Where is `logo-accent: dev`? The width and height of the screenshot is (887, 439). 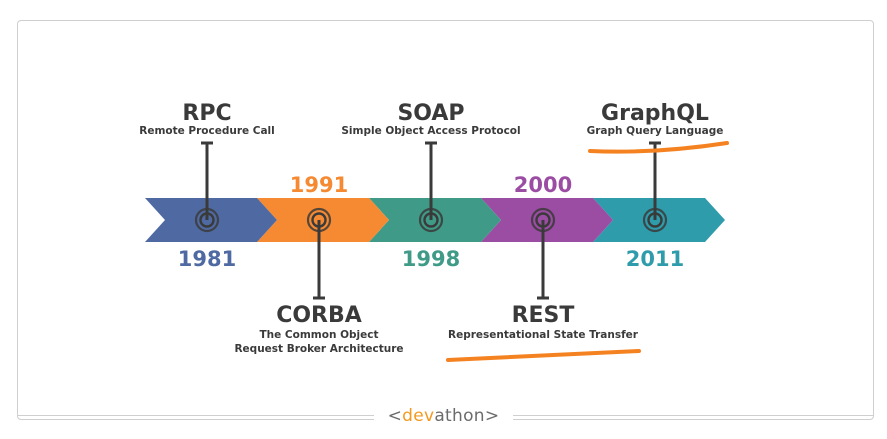
logo-accent: dev is located at coordinates (418, 416).